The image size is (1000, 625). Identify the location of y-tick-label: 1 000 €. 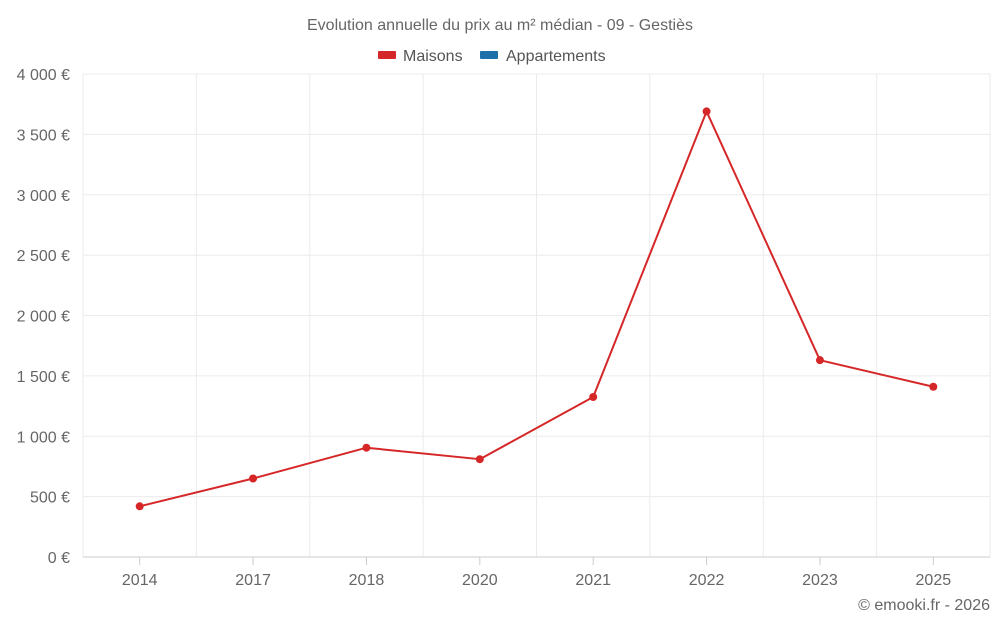
(43, 437).